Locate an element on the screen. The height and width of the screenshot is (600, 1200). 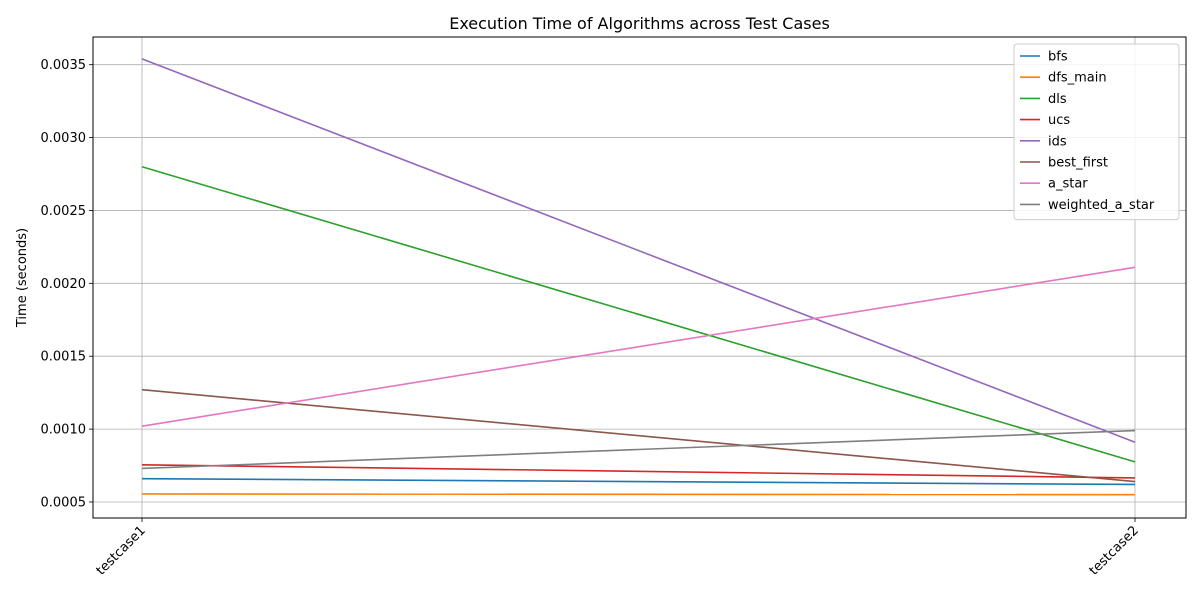
series-line-dfs-main is located at coordinates (638, 494).